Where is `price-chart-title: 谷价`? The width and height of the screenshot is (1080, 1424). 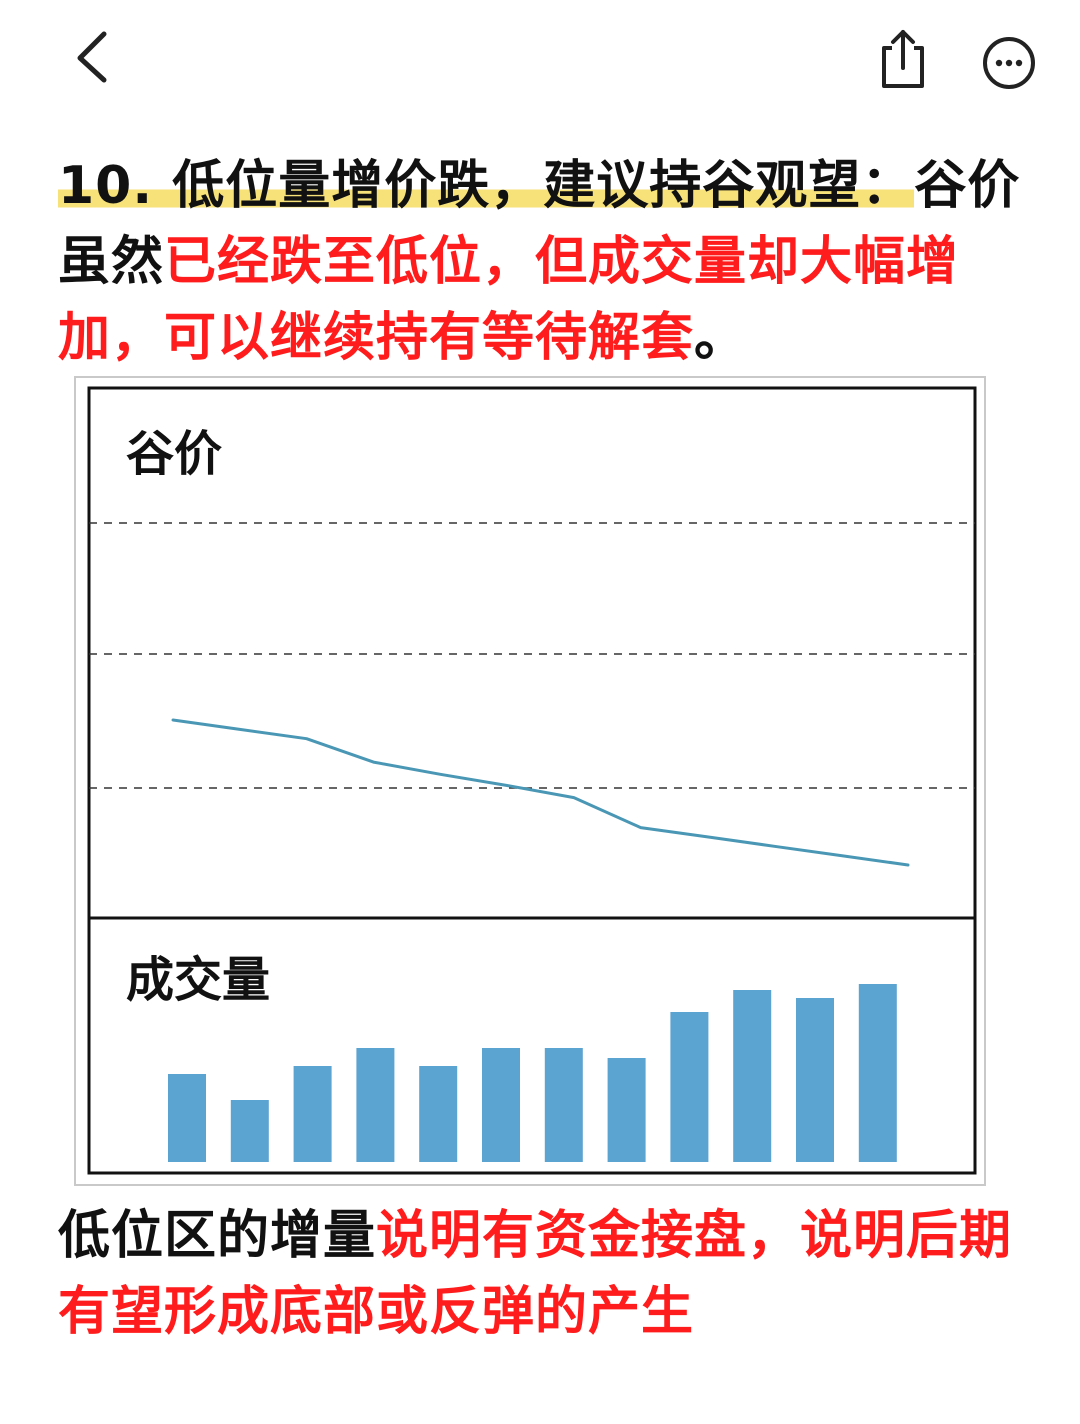
price-chart-title: 谷价 is located at coordinates (174, 454).